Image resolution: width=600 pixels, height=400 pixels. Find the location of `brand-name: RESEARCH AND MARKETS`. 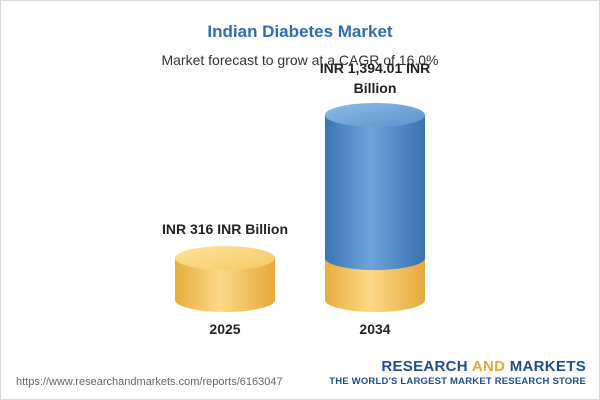

brand-name: RESEARCH AND MARKETS is located at coordinates (457, 366).